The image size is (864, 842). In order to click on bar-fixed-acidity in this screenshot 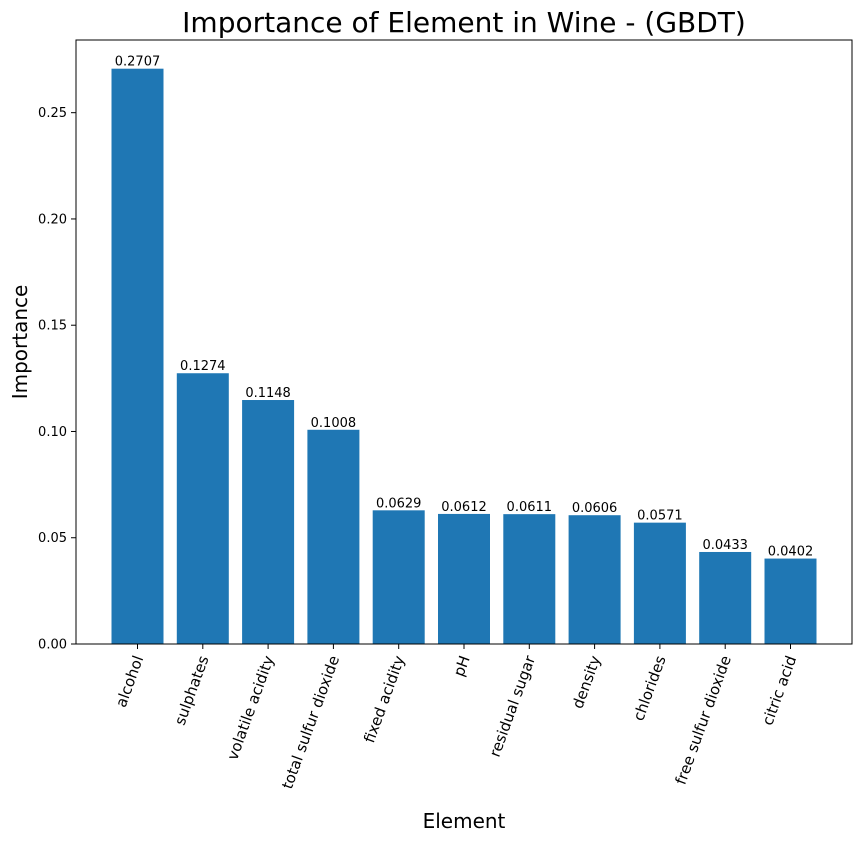, I will do `click(398, 577)`.